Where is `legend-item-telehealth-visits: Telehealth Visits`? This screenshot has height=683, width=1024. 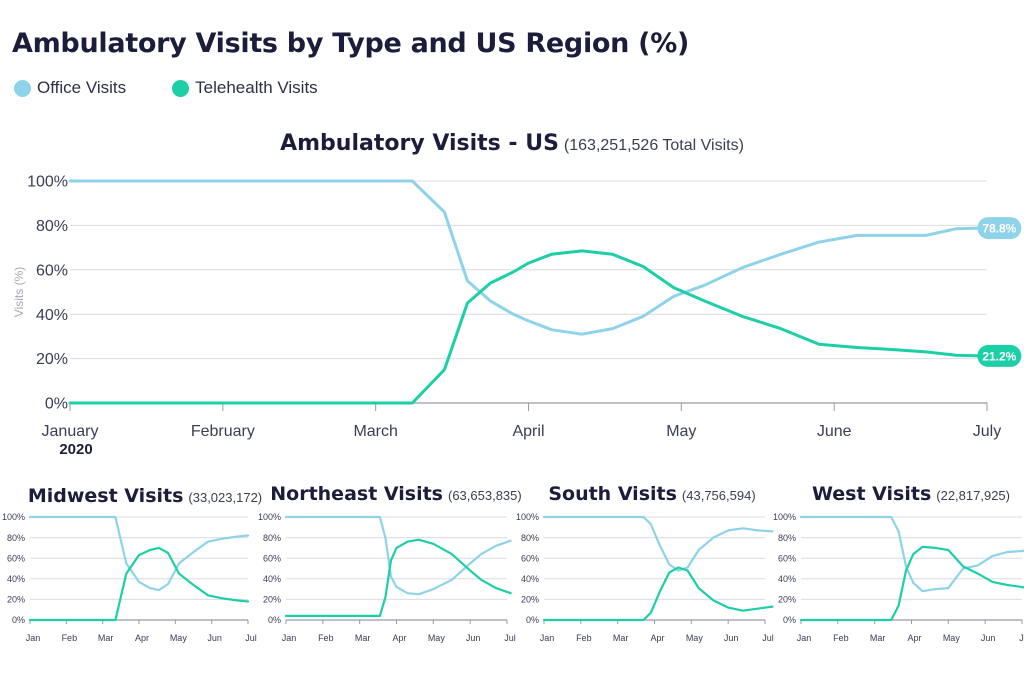
legend-item-telehealth-visits: Telehealth Visits is located at coordinates (245, 88).